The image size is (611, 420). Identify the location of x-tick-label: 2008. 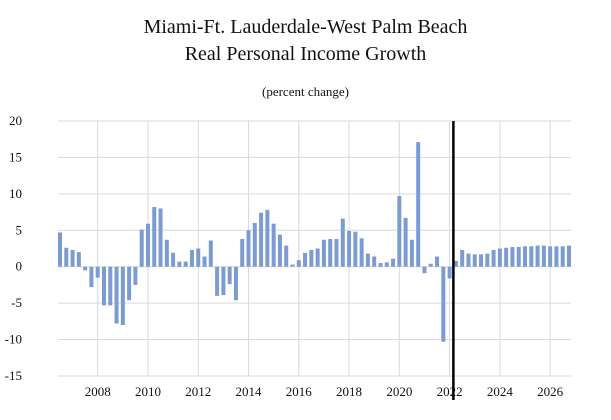
(98, 391).